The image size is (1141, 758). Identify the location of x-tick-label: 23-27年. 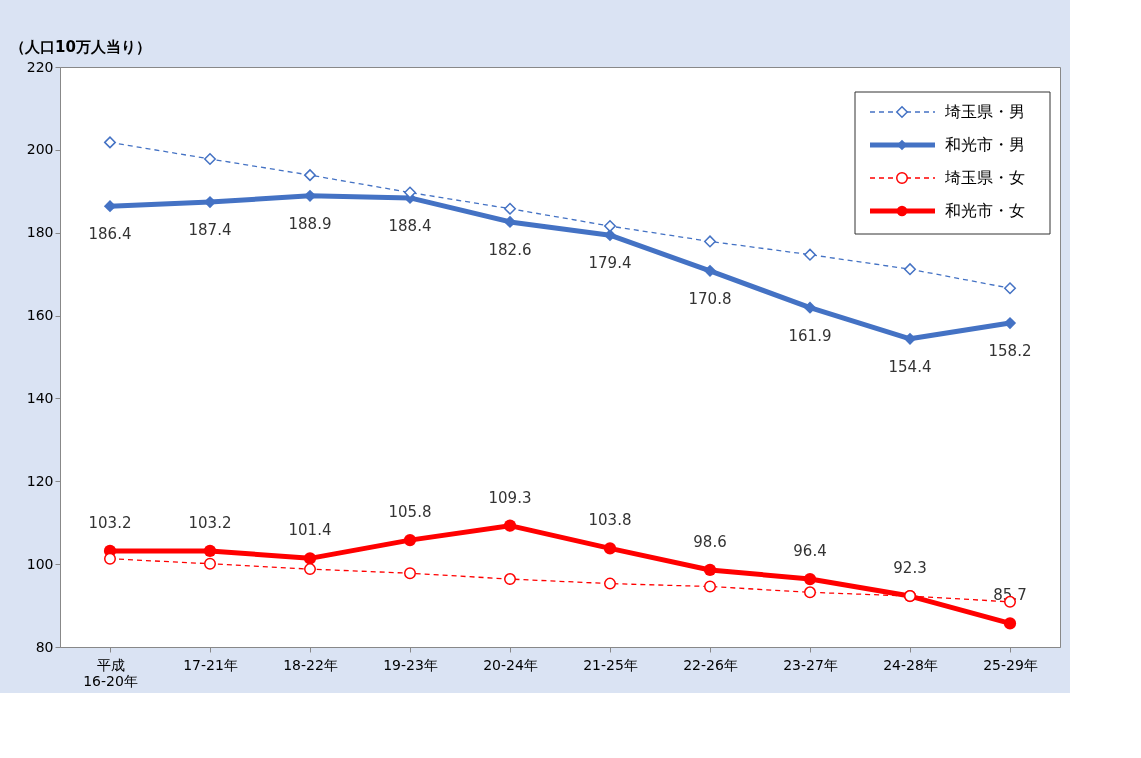
(810, 664).